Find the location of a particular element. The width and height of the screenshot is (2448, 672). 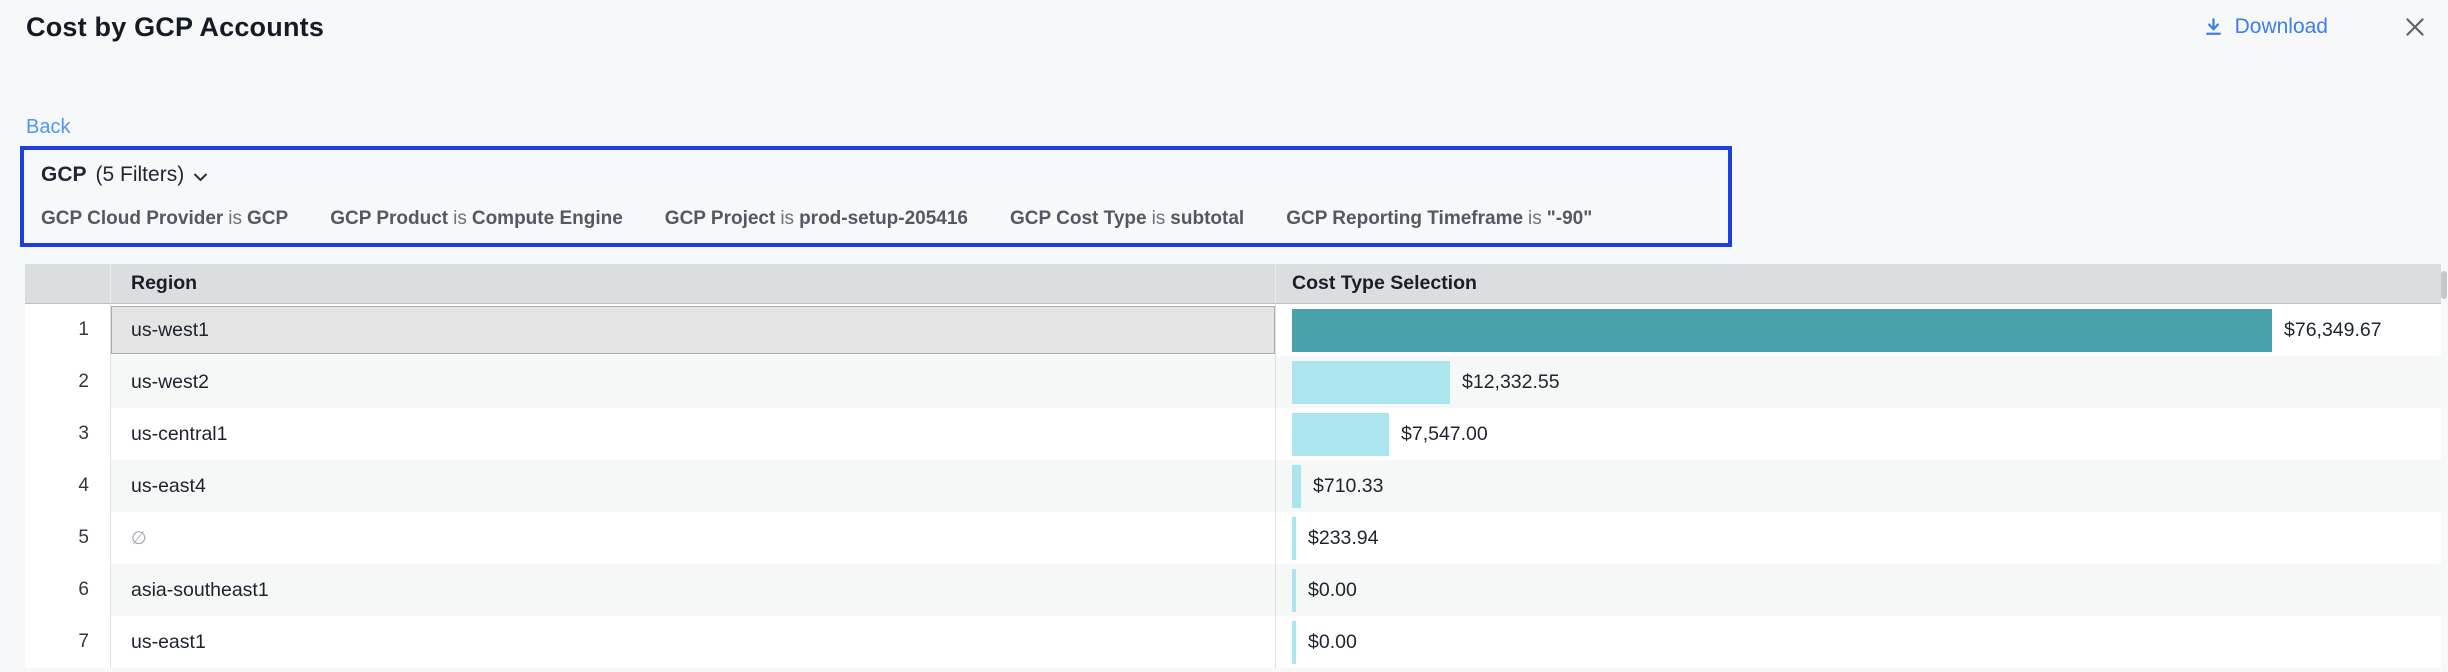

chevron-down-icon is located at coordinates (200, 175).